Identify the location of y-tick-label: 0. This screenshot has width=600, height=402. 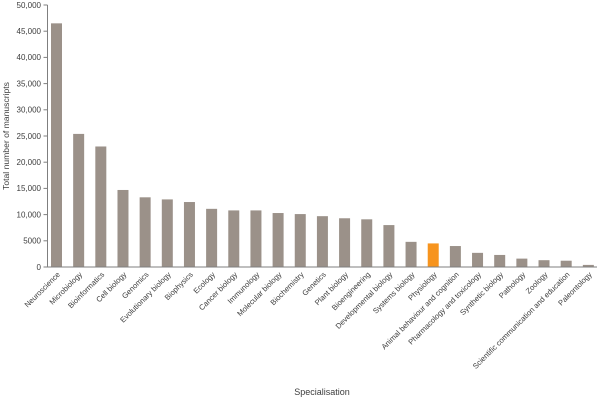
(39, 267).